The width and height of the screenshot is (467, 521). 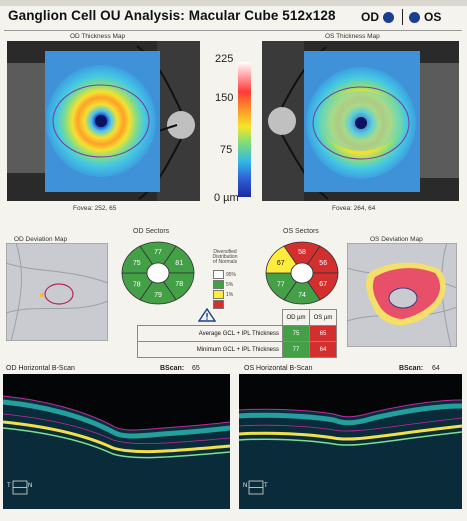 I want to click on od-sector-value-4: 78, so click(x=137, y=284).